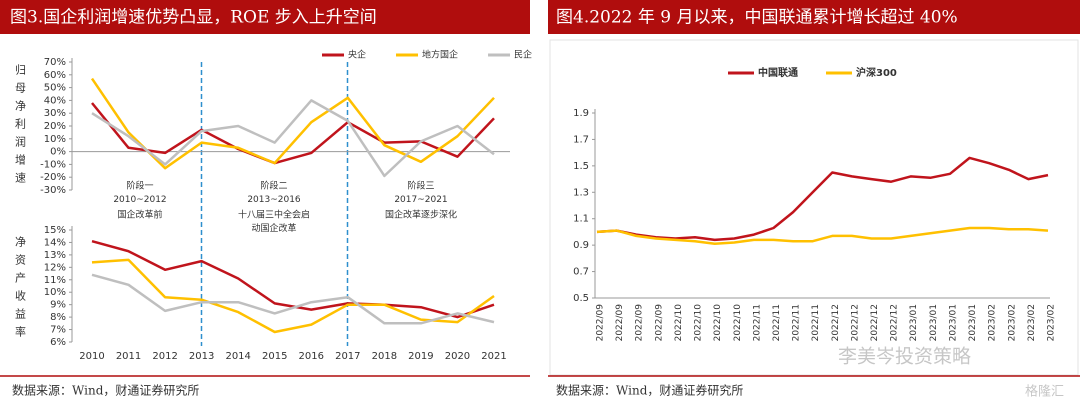 This screenshot has height=408, width=1080. What do you see at coordinates (523, 55) in the screenshot?
I see `legend-label: 民企` at bounding box center [523, 55].